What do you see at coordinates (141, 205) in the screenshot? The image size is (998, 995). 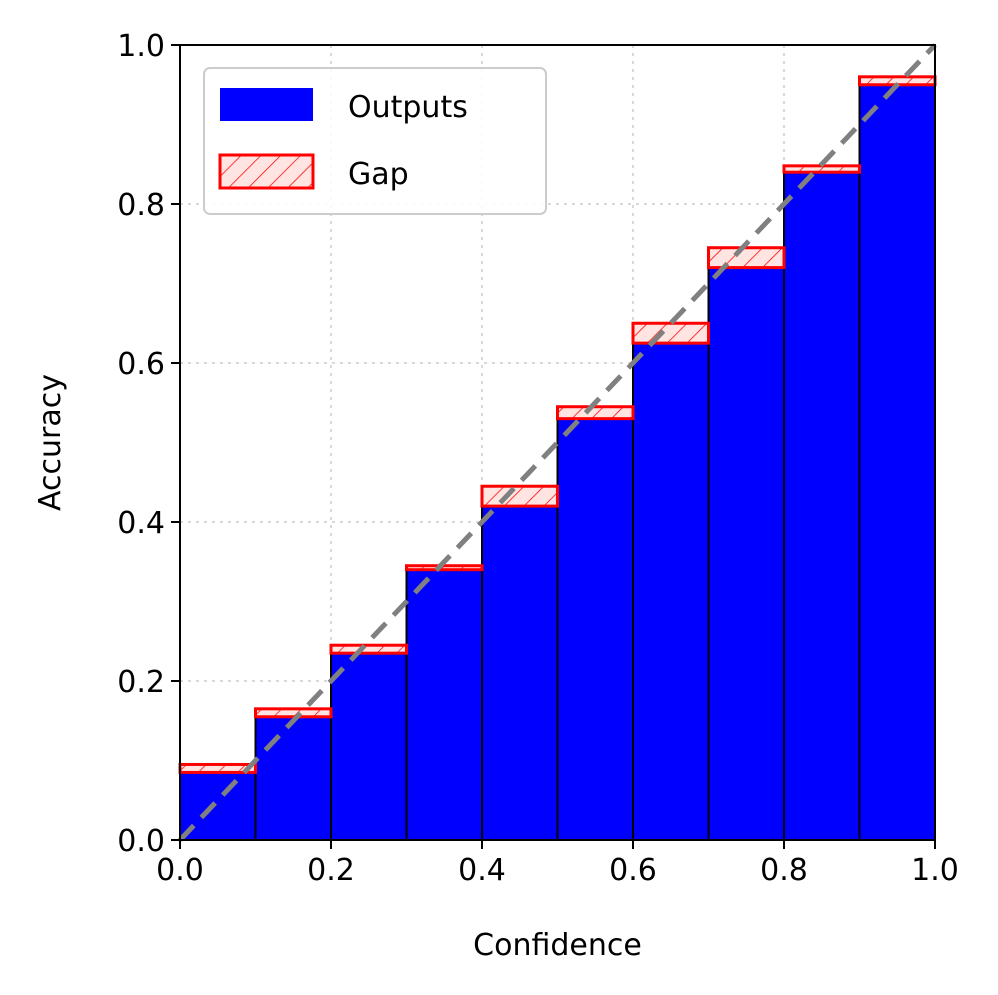 I see `y-tick-label: 0.8` at bounding box center [141, 205].